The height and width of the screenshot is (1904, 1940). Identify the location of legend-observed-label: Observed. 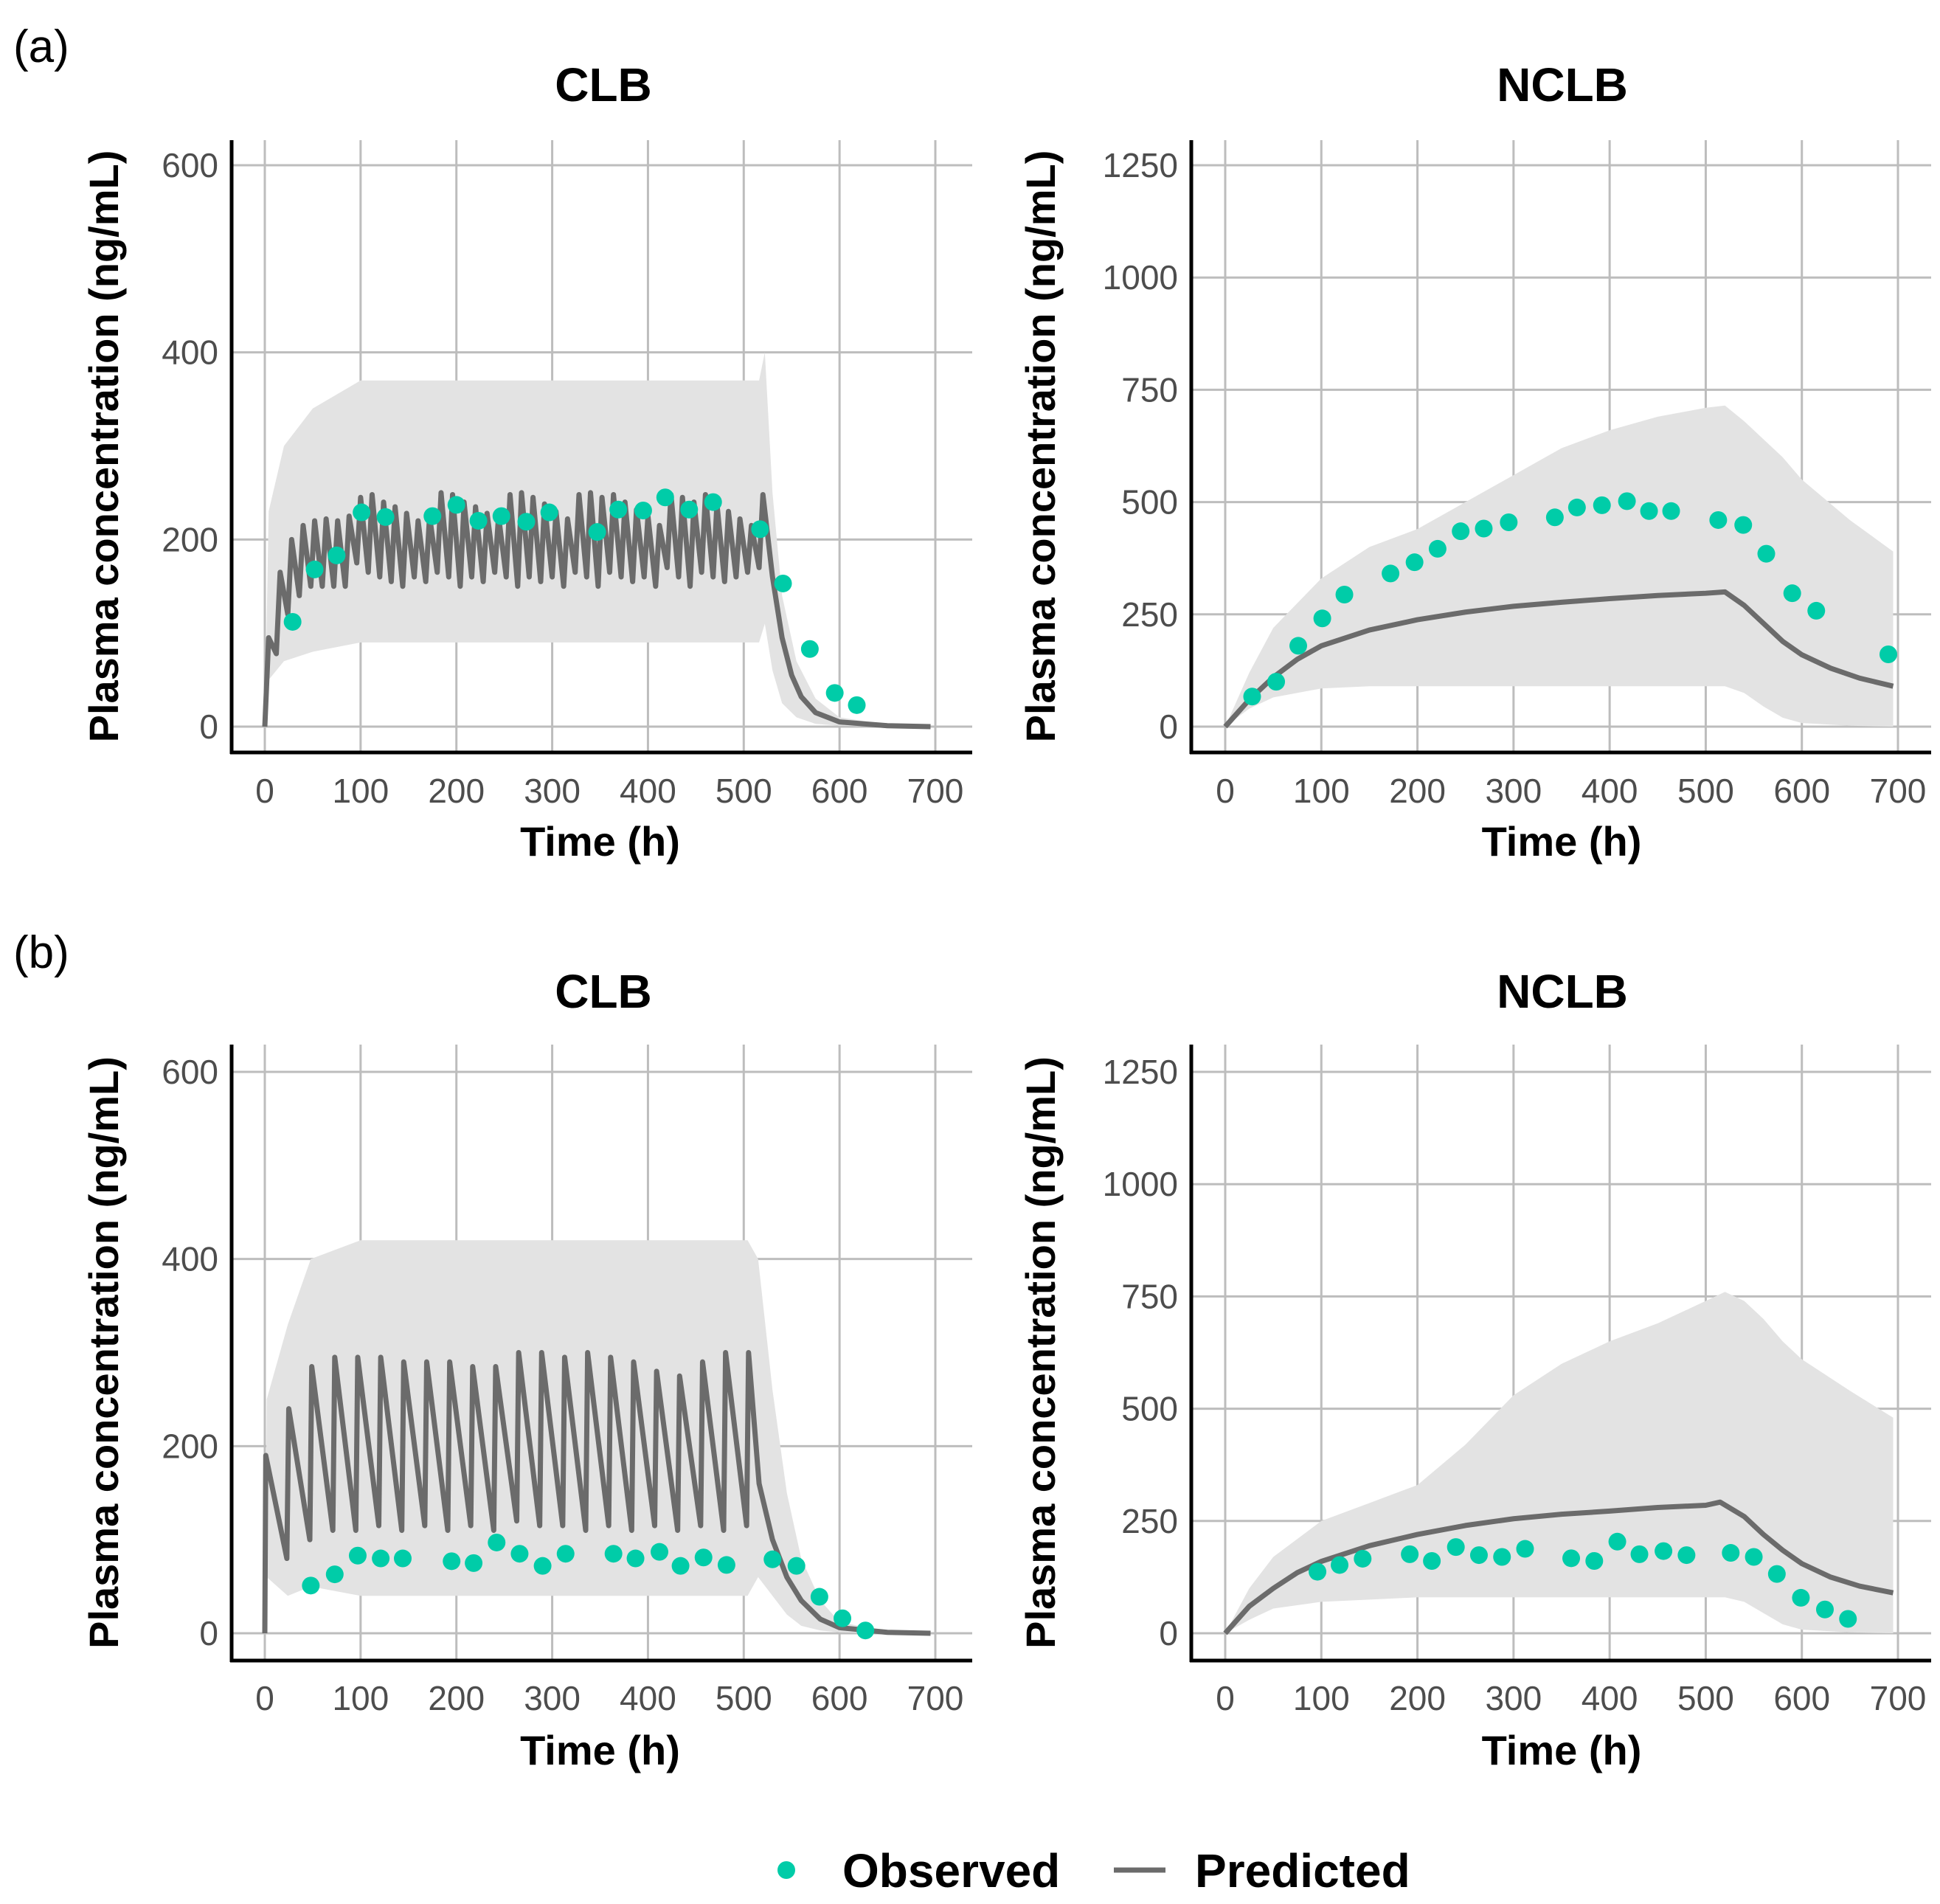
(951, 1870).